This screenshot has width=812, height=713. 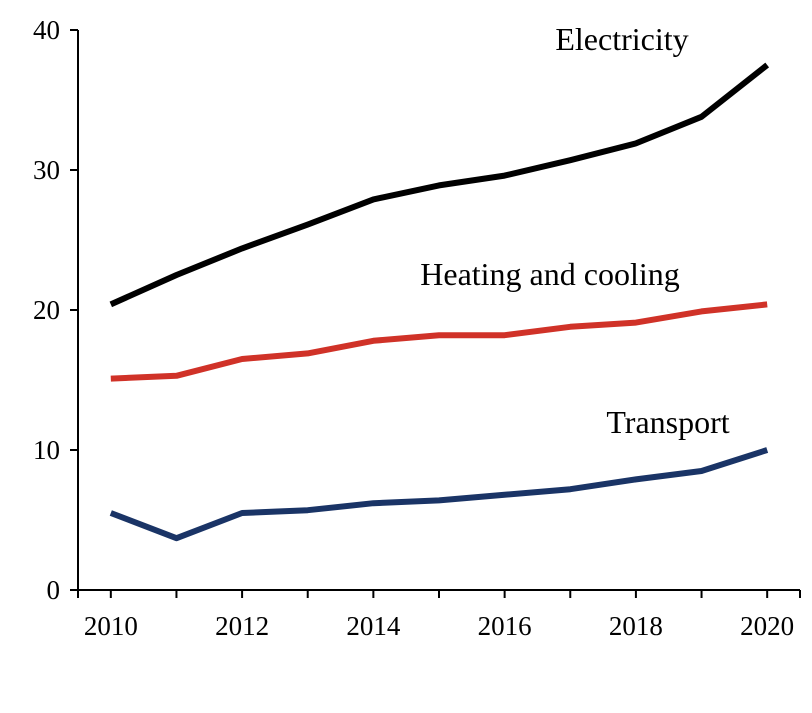 I want to click on y-axis-ticks: 0 10 20 30 40, so click(x=55, y=310).